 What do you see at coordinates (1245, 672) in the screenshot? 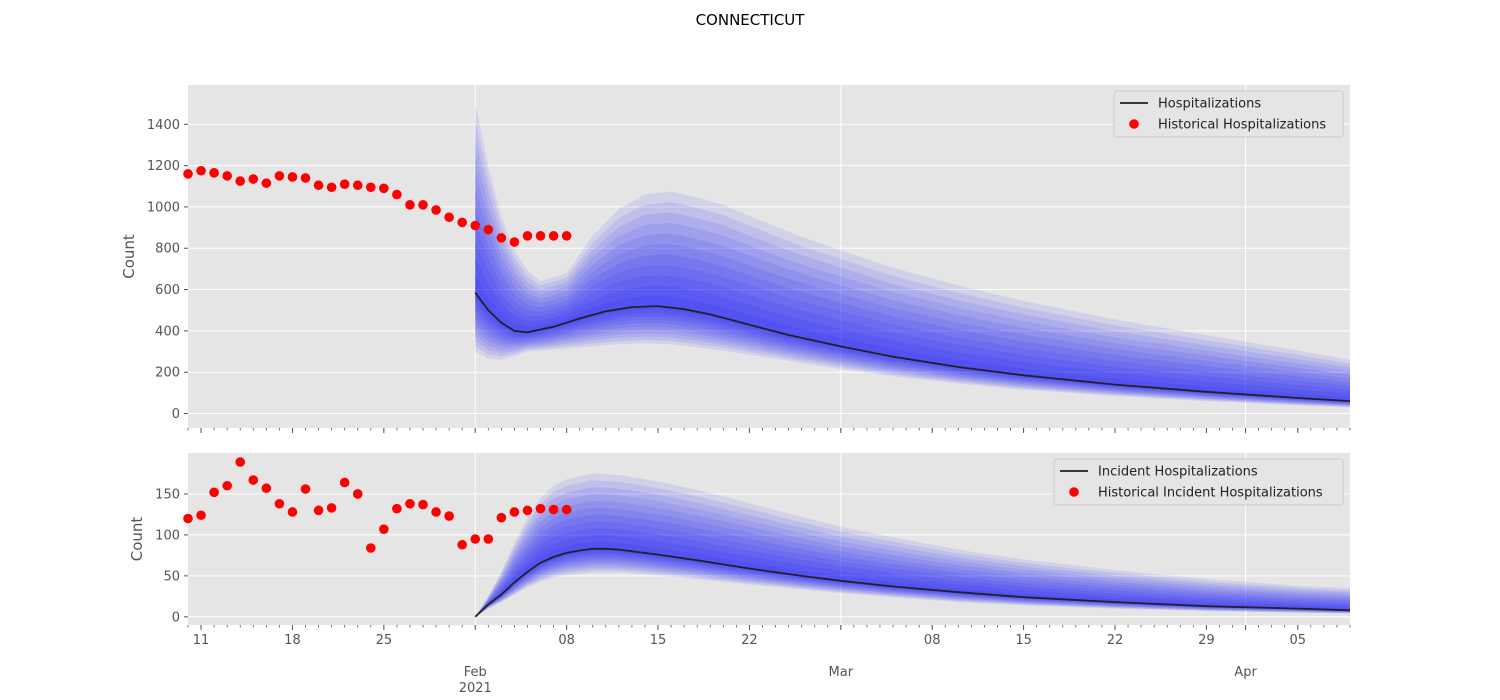
I see `x-month-label: Apr` at bounding box center [1245, 672].